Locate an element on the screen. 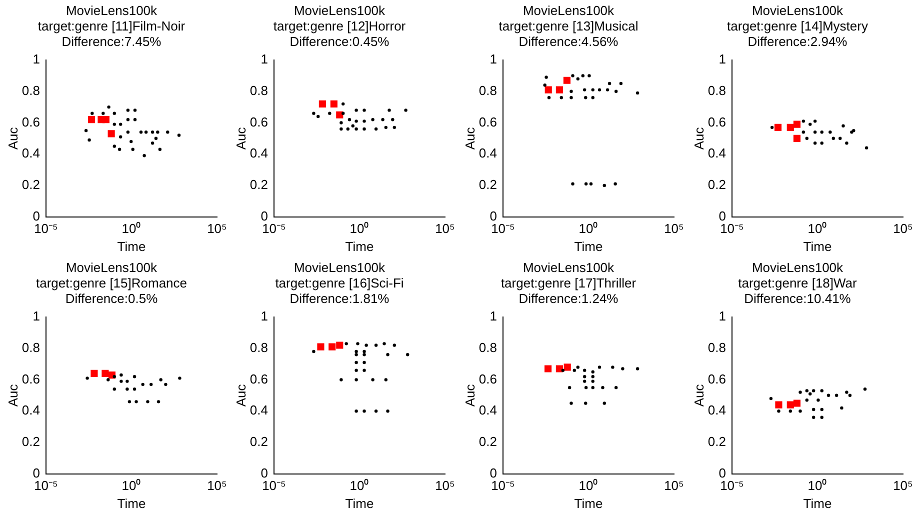 The width and height of the screenshot is (921, 514). chart-title: MovieLens100k target:genre [16]Sci-Fi Difference:1.81% is located at coordinates (339, 283).